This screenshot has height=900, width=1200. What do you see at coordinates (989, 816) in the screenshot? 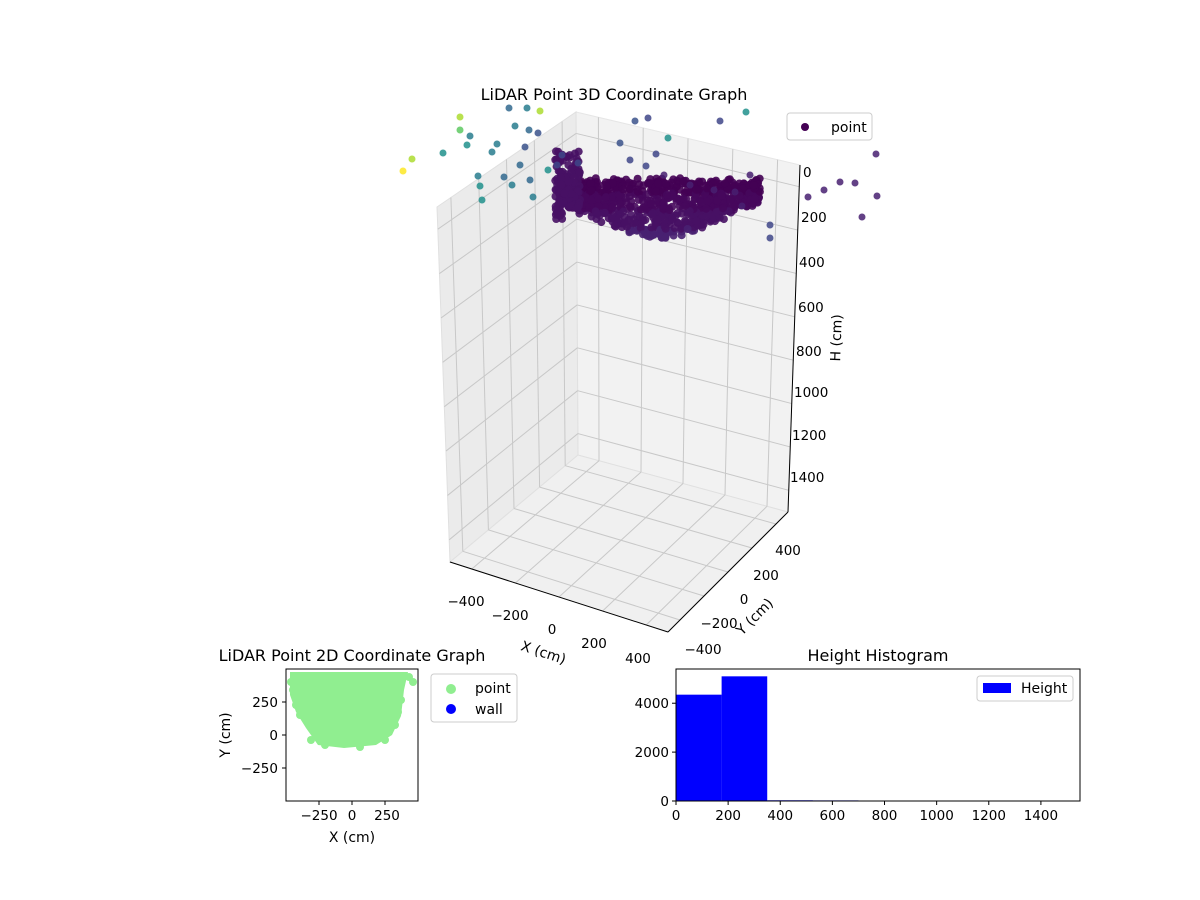
I see `x-tick-histogram: 1200` at bounding box center [989, 816].